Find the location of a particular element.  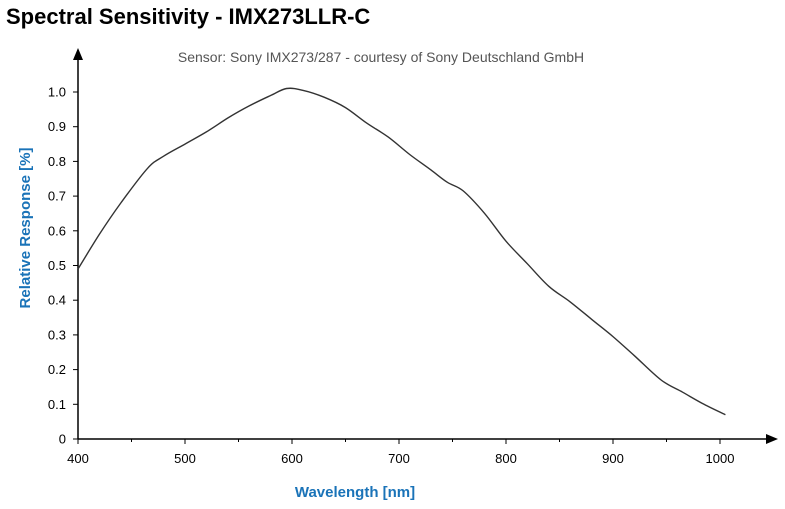

y-tick-label: 0.7 is located at coordinates (57, 196).